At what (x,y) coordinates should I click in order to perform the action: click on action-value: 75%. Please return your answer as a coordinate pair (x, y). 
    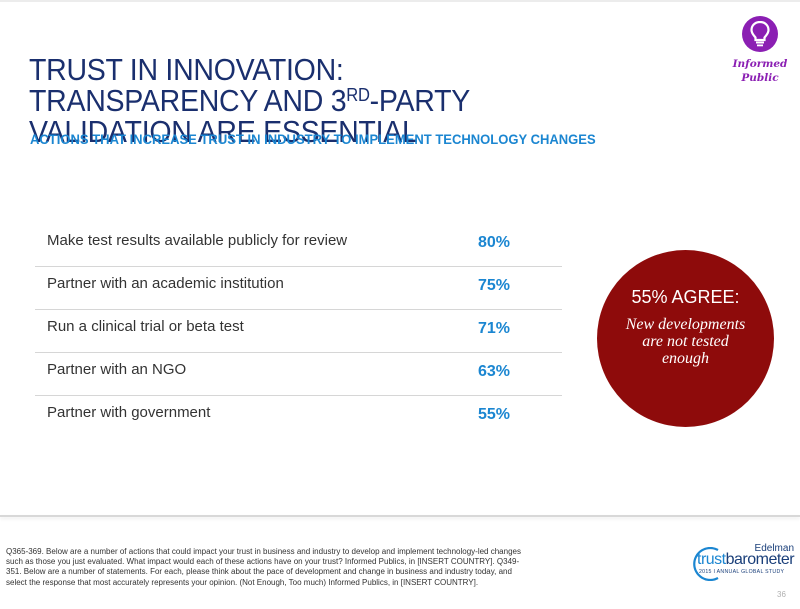
    Looking at the image, I should click on (494, 285).